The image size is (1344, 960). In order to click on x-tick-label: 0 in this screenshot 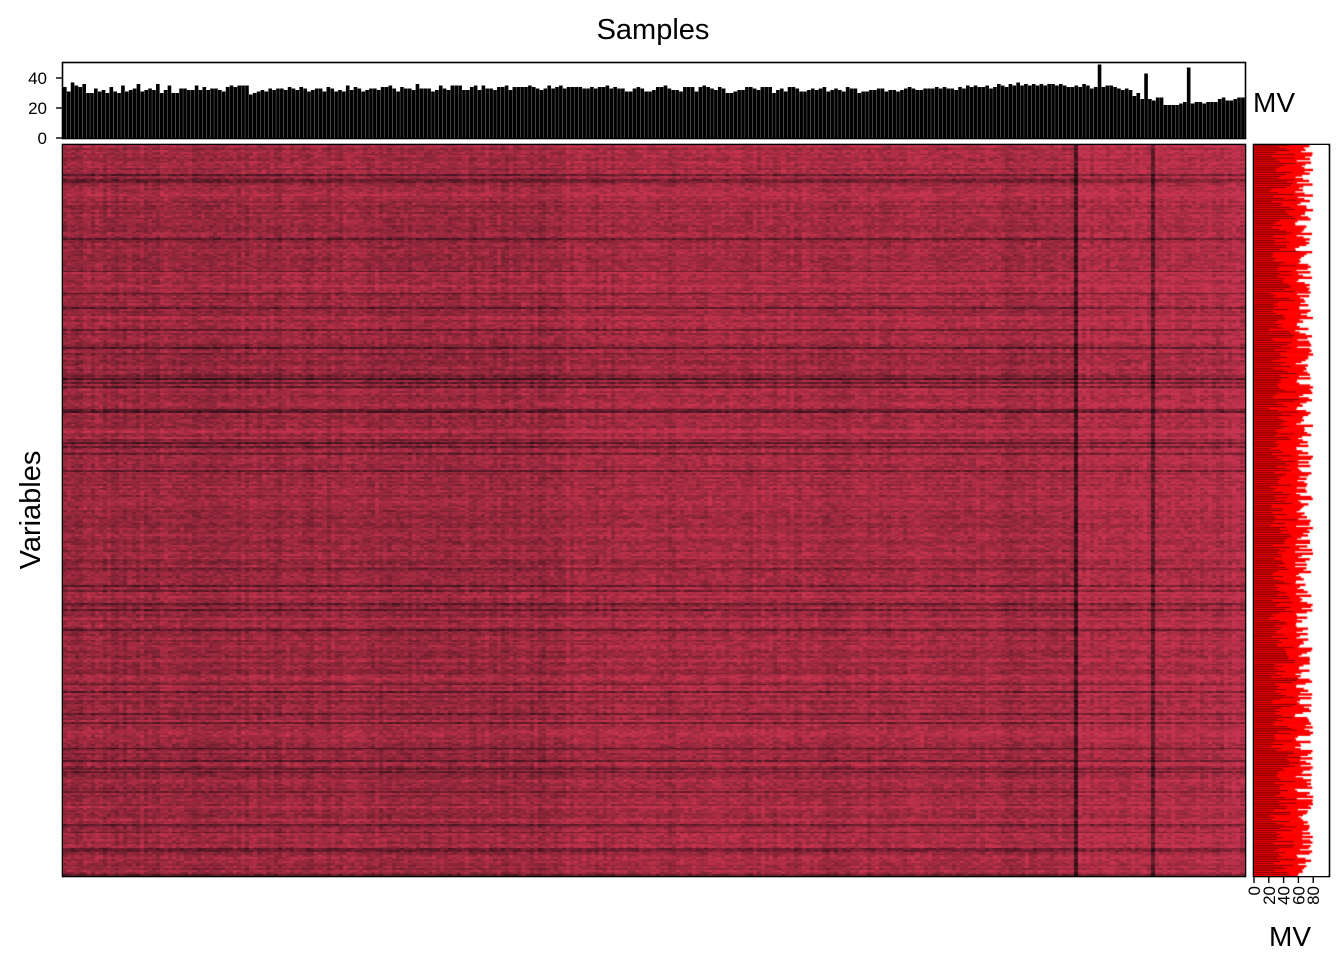, I will do `click(1254, 890)`.